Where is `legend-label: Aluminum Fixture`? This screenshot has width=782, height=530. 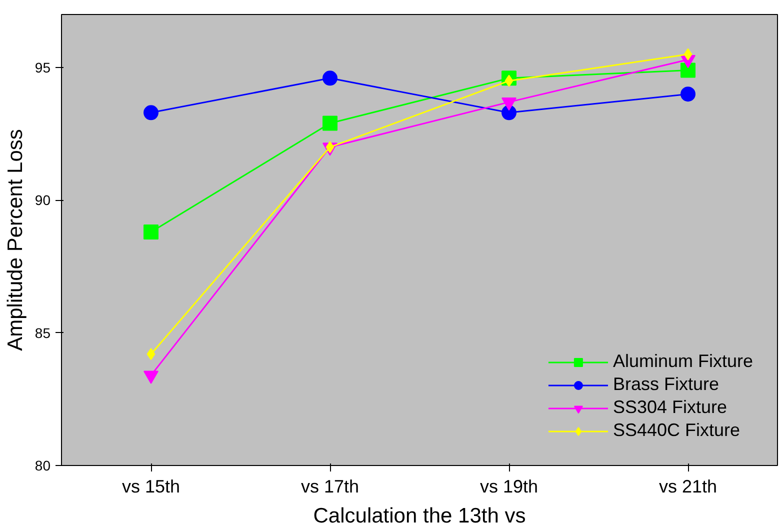 legend-label: Aluminum Fixture is located at coordinates (682, 361).